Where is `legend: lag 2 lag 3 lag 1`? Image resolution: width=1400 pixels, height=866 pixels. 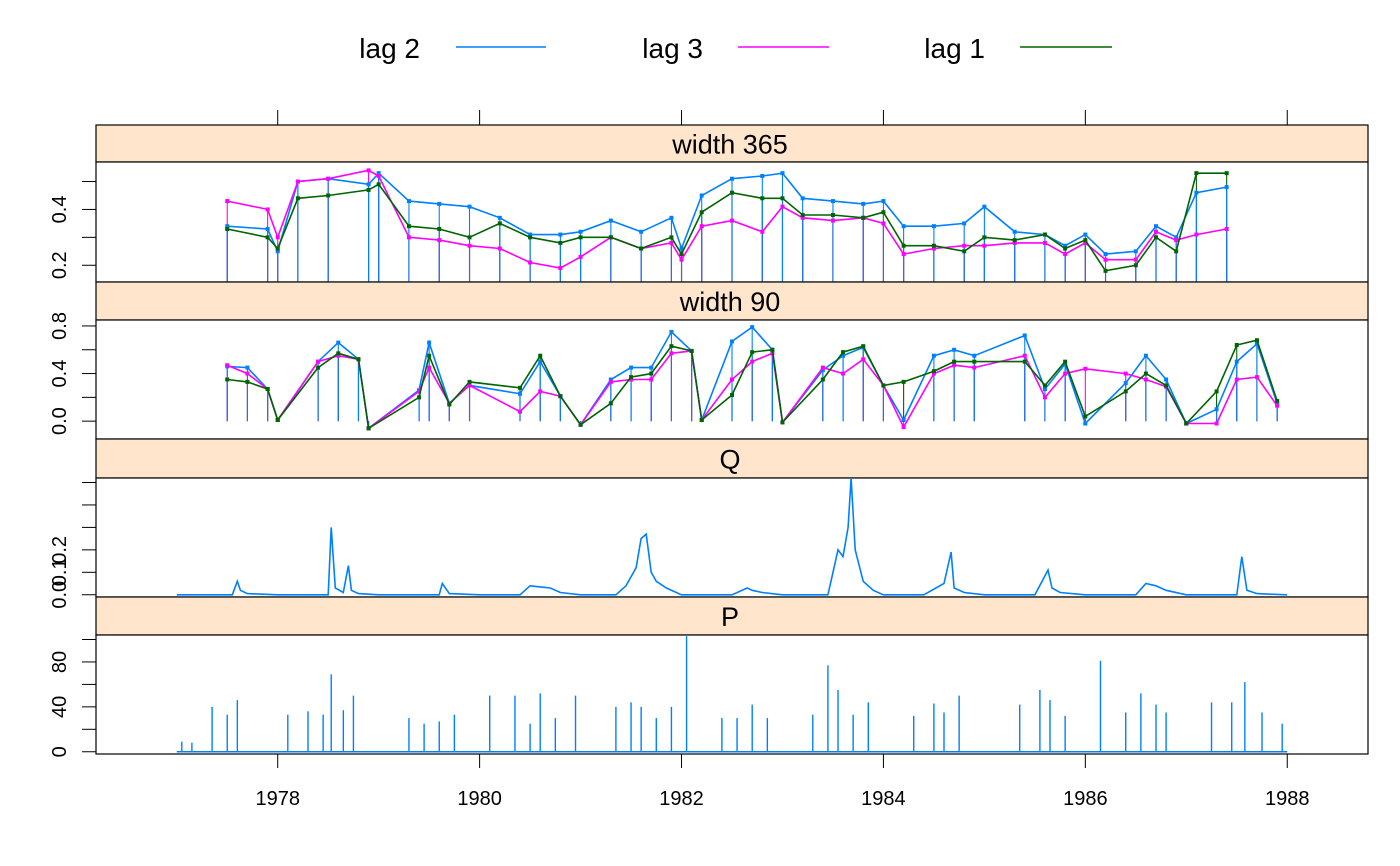
legend: lag 2 lag 3 lag 1 is located at coordinates (735, 48).